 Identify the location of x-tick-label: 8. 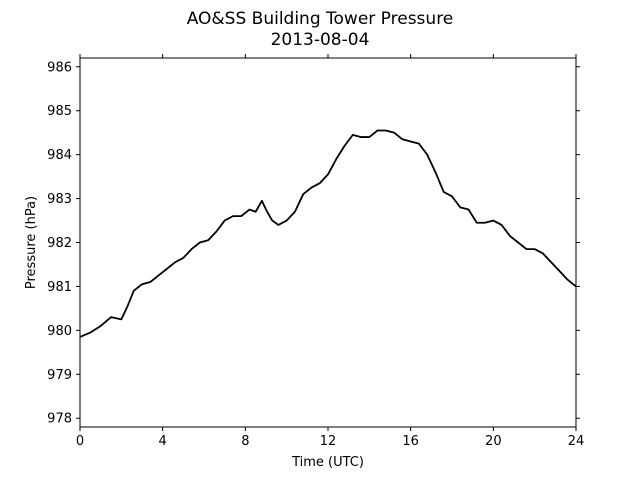
(245, 441).